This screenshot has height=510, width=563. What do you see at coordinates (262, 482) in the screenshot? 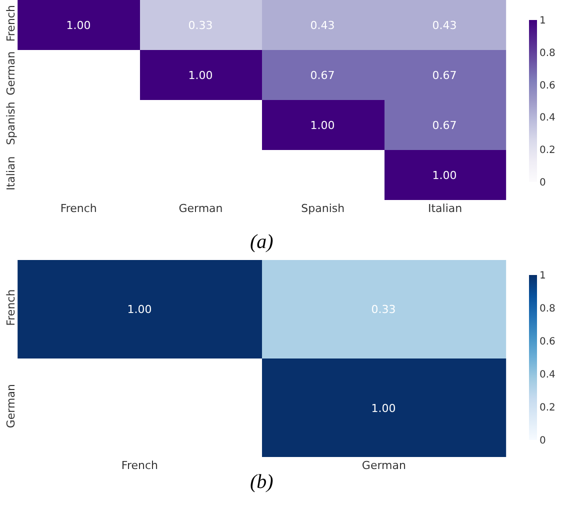
I see `text: (b)` at bounding box center [262, 482].